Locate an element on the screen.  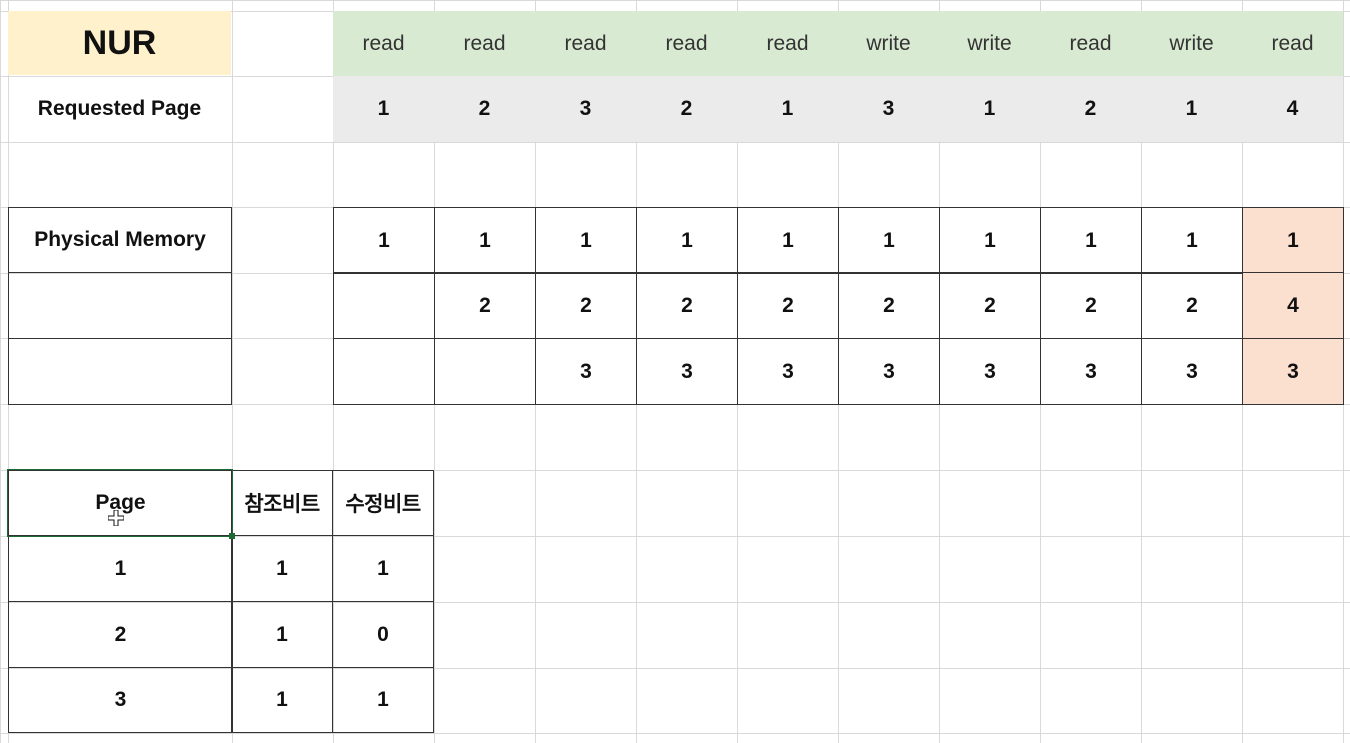
memory-frame-cell: 4 is located at coordinates (1293, 305).